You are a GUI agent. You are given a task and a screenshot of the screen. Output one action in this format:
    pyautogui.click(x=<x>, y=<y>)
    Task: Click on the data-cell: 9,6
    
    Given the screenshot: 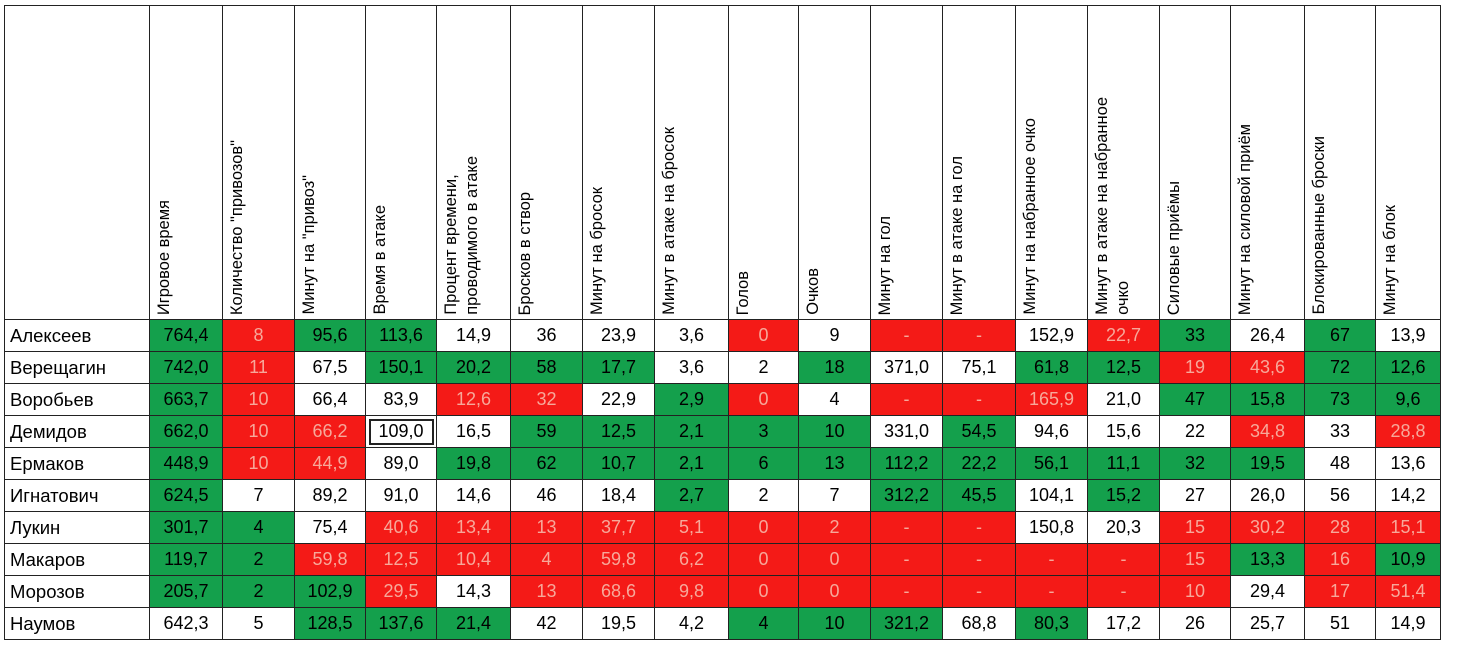 What is the action you would take?
    pyautogui.click(x=1408, y=399)
    